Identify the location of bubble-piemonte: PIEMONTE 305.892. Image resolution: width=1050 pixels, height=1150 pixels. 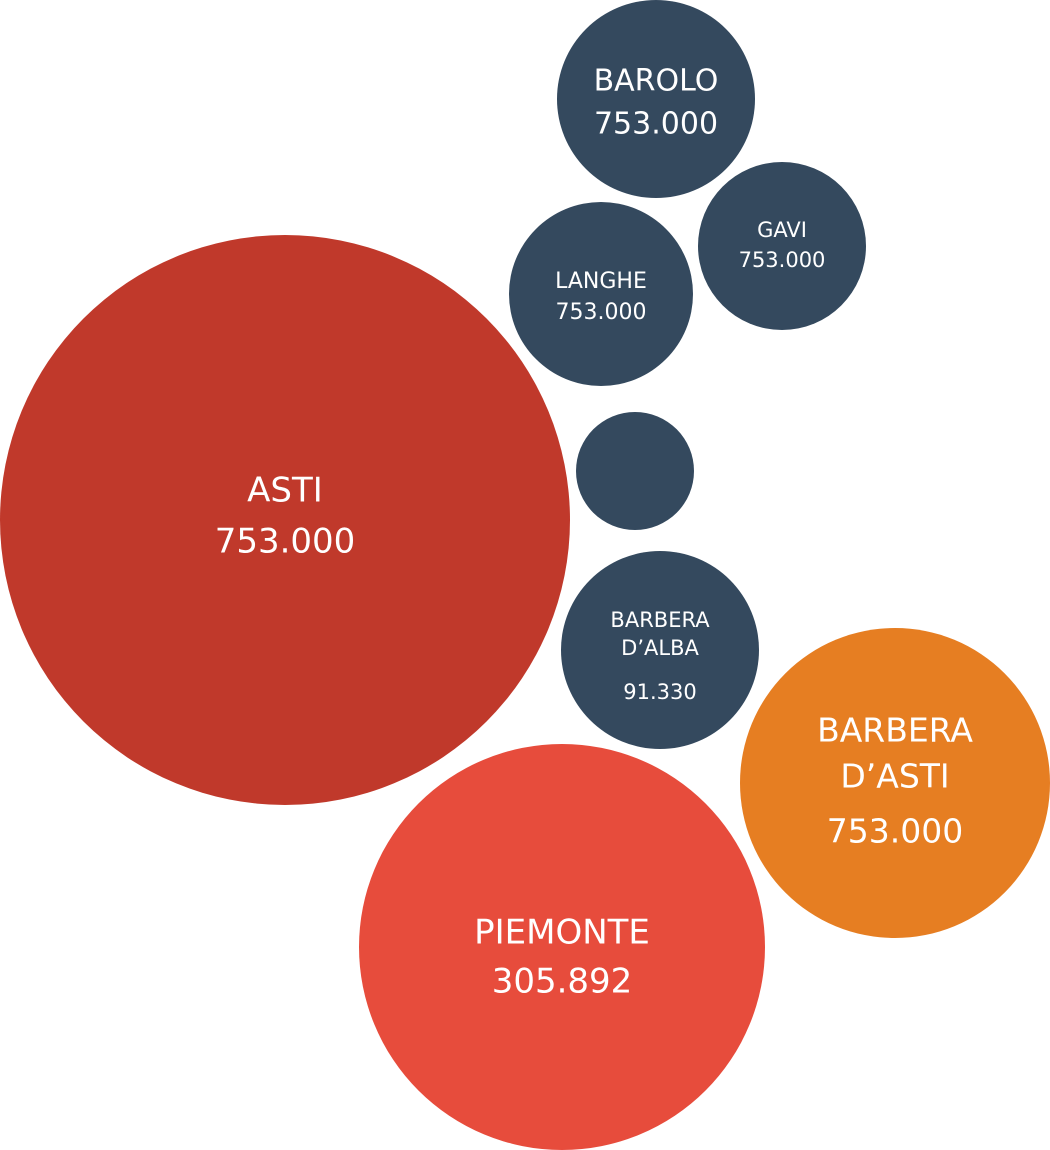
(562, 947).